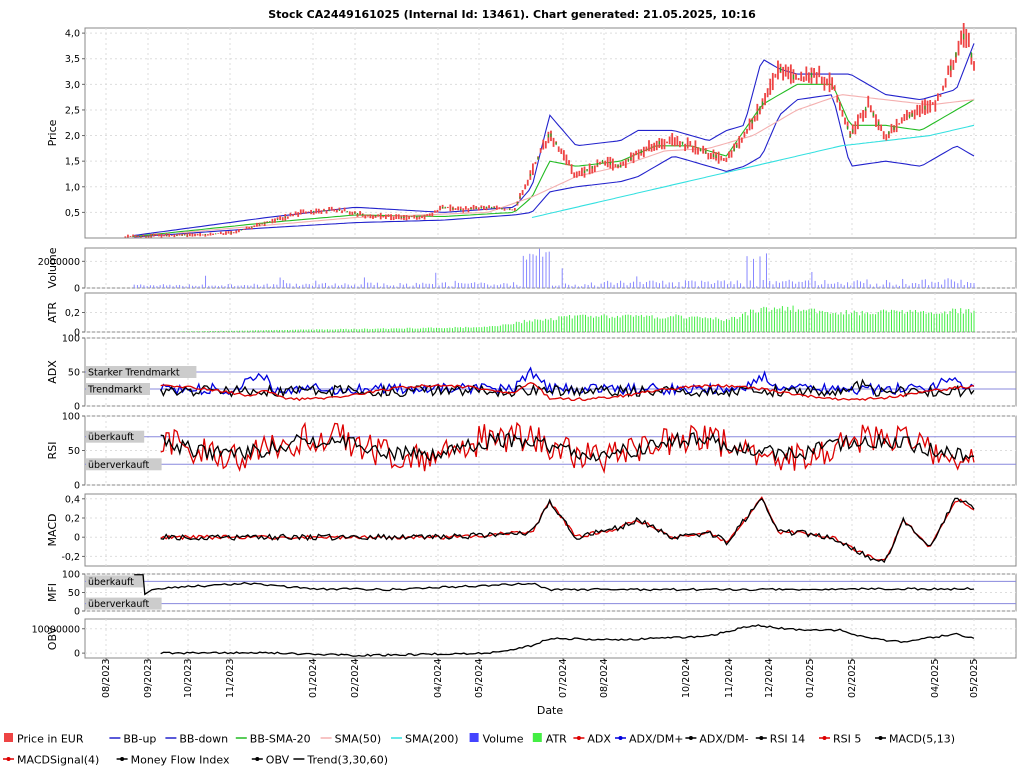  I want to click on y-tick-label: 1,0, so click(72, 187).